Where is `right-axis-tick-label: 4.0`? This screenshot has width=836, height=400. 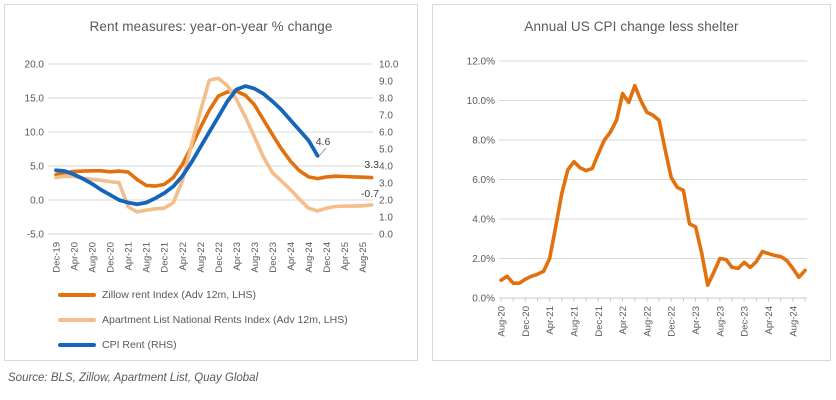 right-axis-tick-label: 4.0 is located at coordinates (386, 167).